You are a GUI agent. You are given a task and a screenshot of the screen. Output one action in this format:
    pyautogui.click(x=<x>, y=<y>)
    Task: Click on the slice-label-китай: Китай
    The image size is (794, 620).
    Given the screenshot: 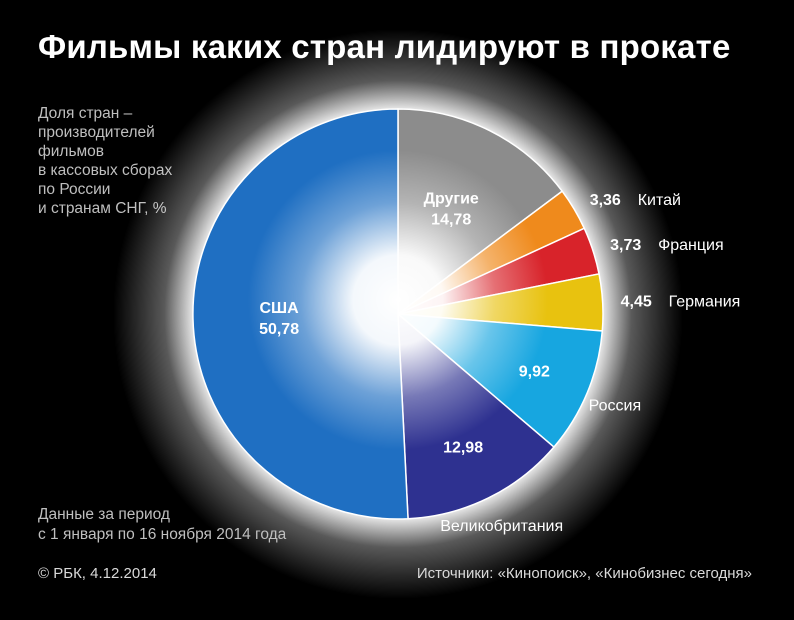 What is the action you would take?
    pyautogui.click(x=659, y=200)
    